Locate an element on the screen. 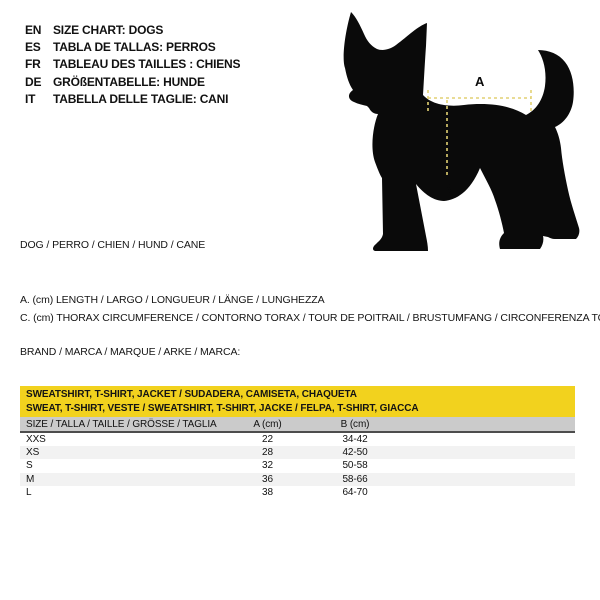  language-row: ES TABLA DE TALLAS: PERROS is located at coordinates (132, 46).